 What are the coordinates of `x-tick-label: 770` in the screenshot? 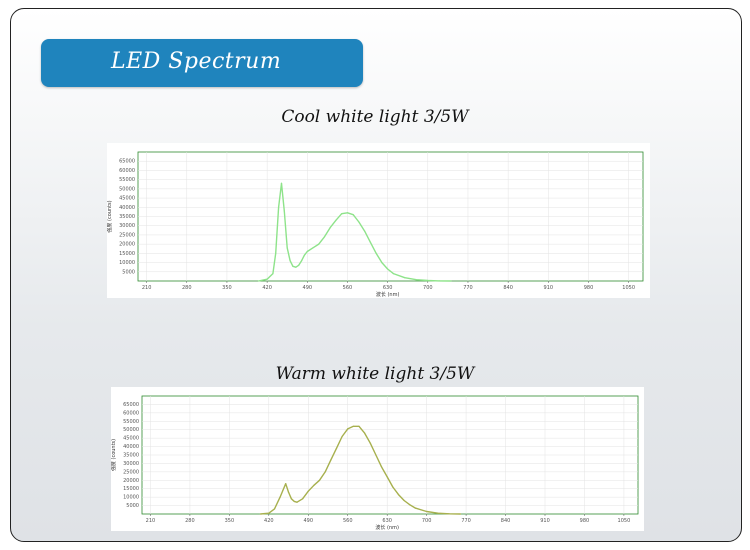 It's located at (468, 288).